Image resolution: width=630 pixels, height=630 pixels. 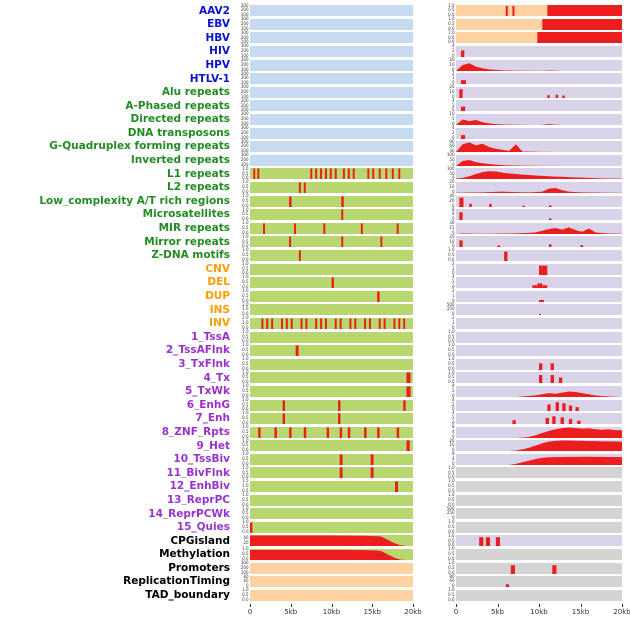 I want to click on track-label: 10_TssBiv, so click(x=201, y=459).